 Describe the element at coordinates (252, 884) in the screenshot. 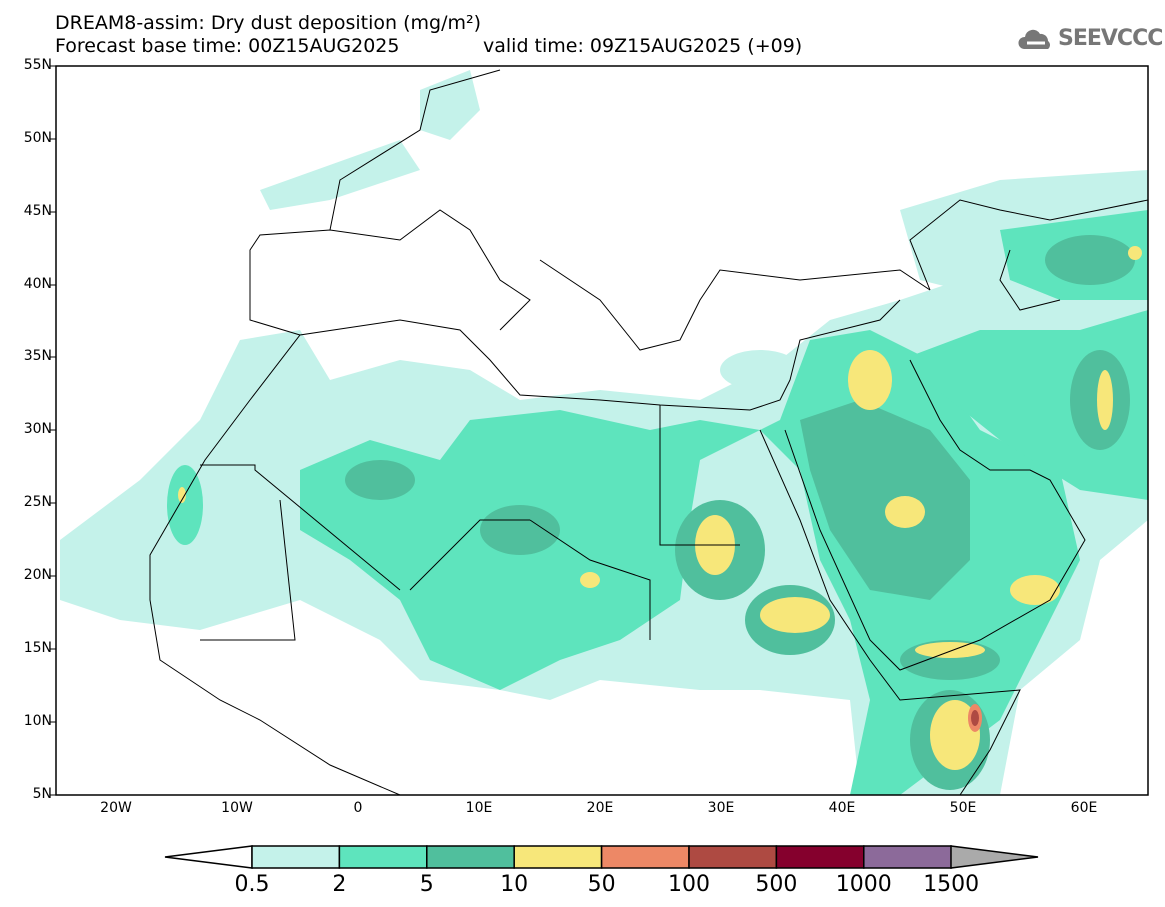

I see `colorbar-label: 0.5` at that location.